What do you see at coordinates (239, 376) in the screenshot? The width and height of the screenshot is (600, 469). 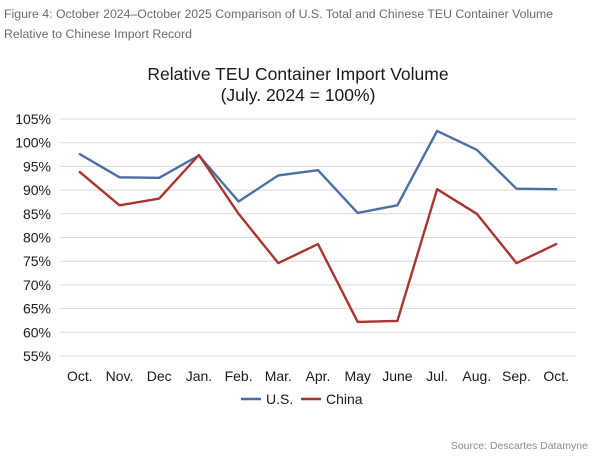 I see `x-tick-label: Feb.` at bounding box center [239, 376].